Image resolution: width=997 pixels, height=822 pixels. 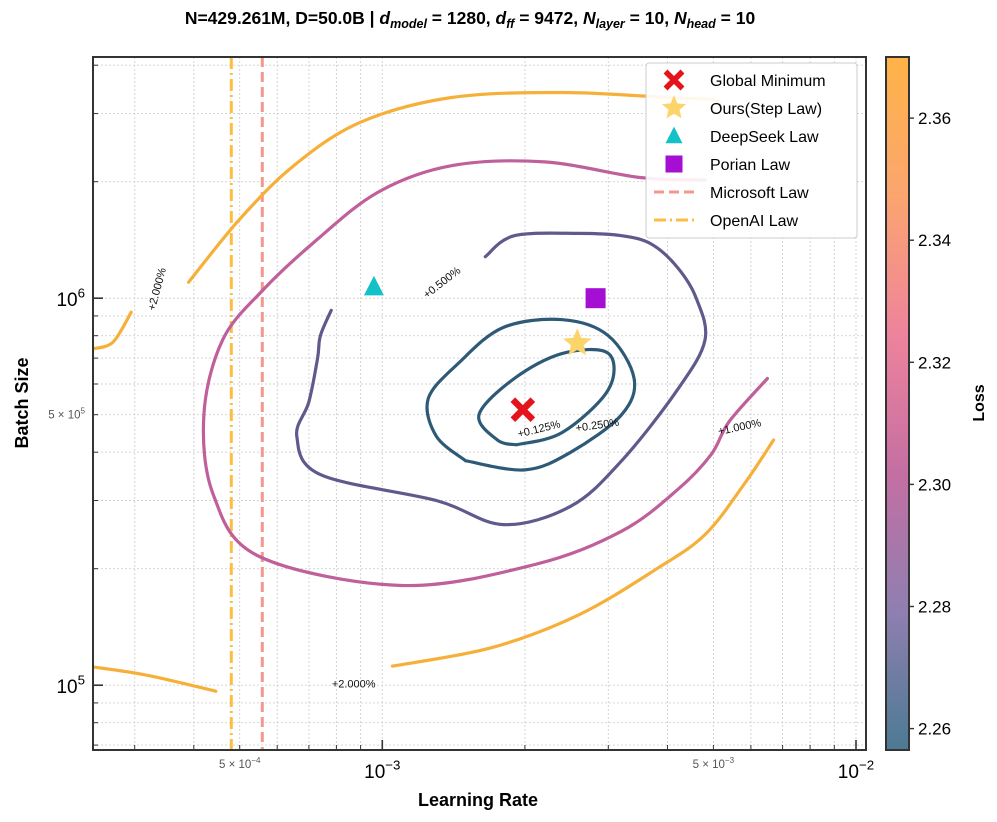 I want to click on legend-label: Global Minimum, so click(x=768, y=81).